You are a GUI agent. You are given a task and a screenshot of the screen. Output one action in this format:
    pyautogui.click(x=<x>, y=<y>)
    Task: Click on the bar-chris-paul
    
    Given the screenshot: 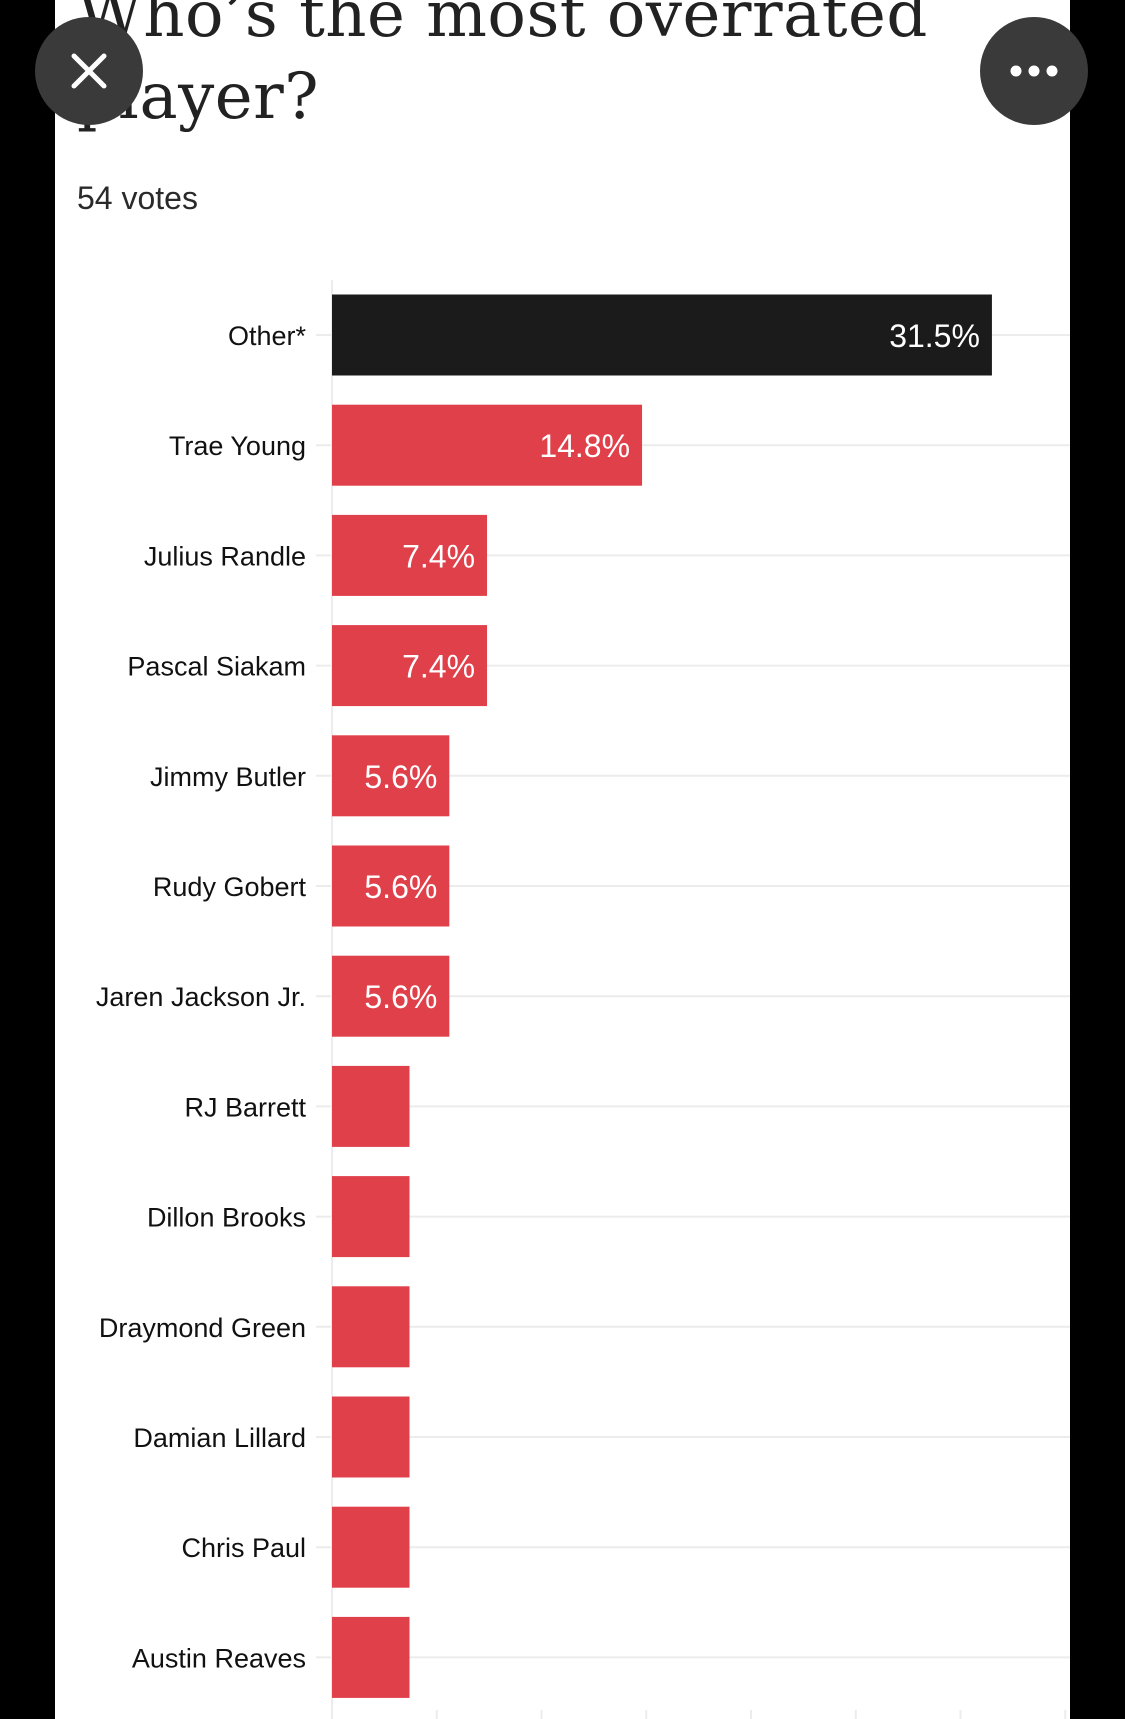 What is the action you would take?
    pyautogui.click(x=371, y=1547)
    